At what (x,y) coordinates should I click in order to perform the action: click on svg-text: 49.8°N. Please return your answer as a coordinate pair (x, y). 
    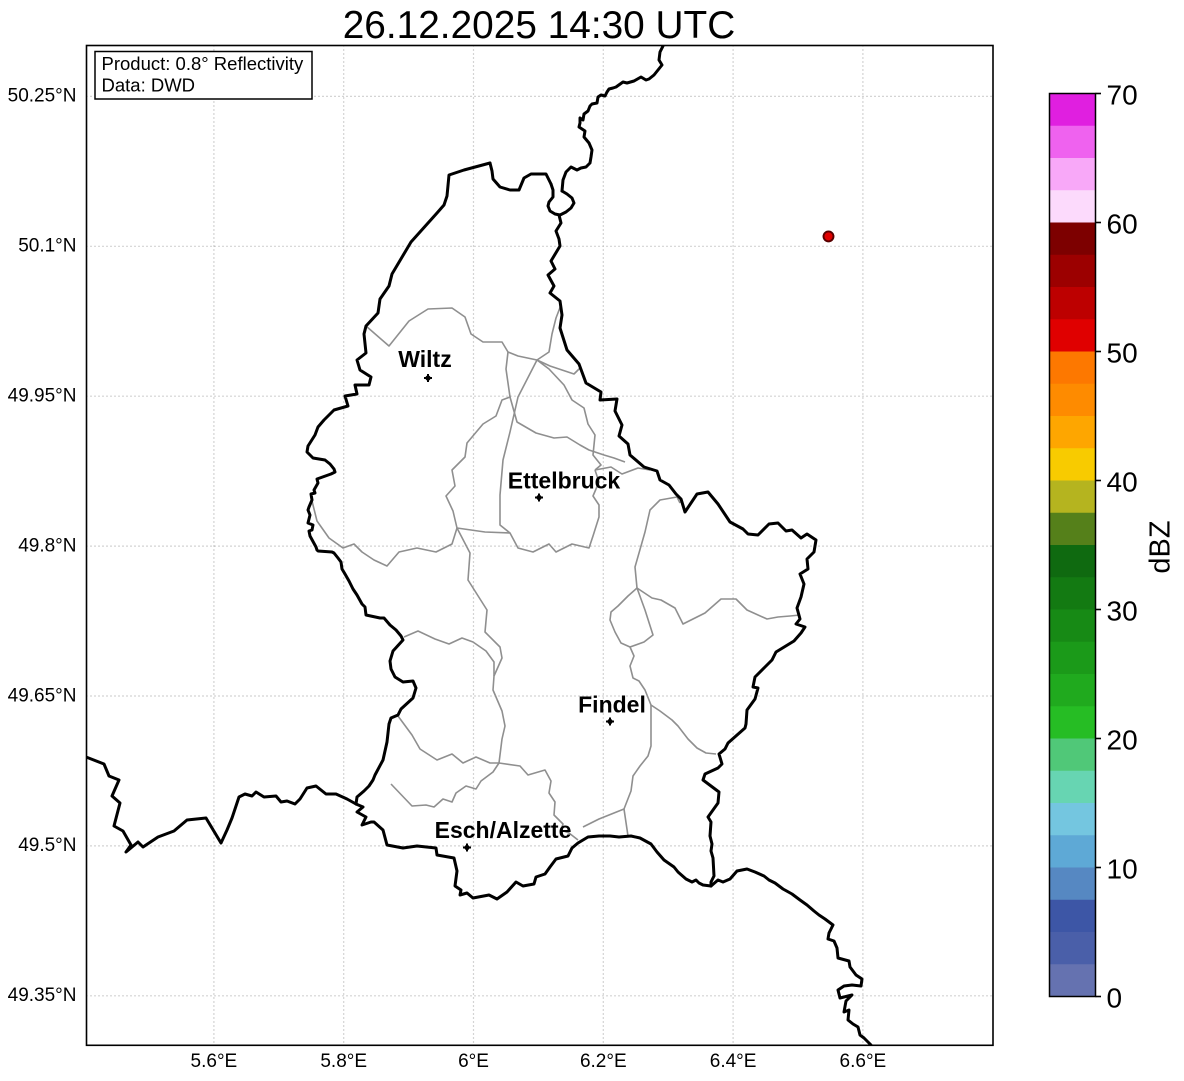
    Looking at the image, I should click on (47, 545).